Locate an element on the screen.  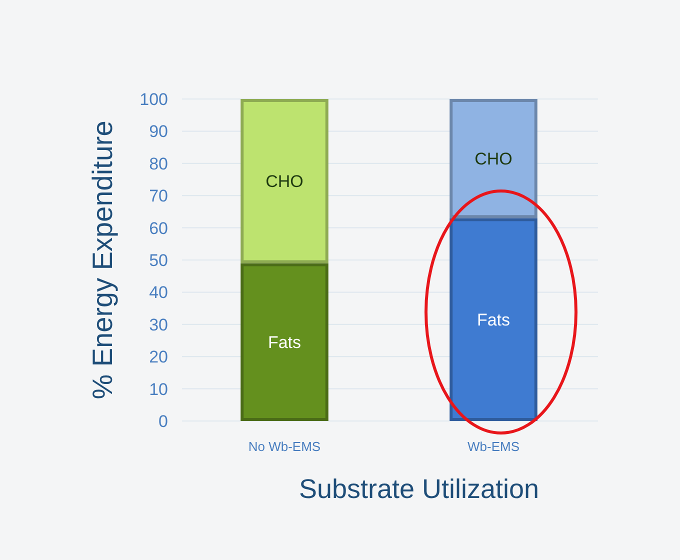
y-tick-label: 60 is located at coordinates (158, 228).